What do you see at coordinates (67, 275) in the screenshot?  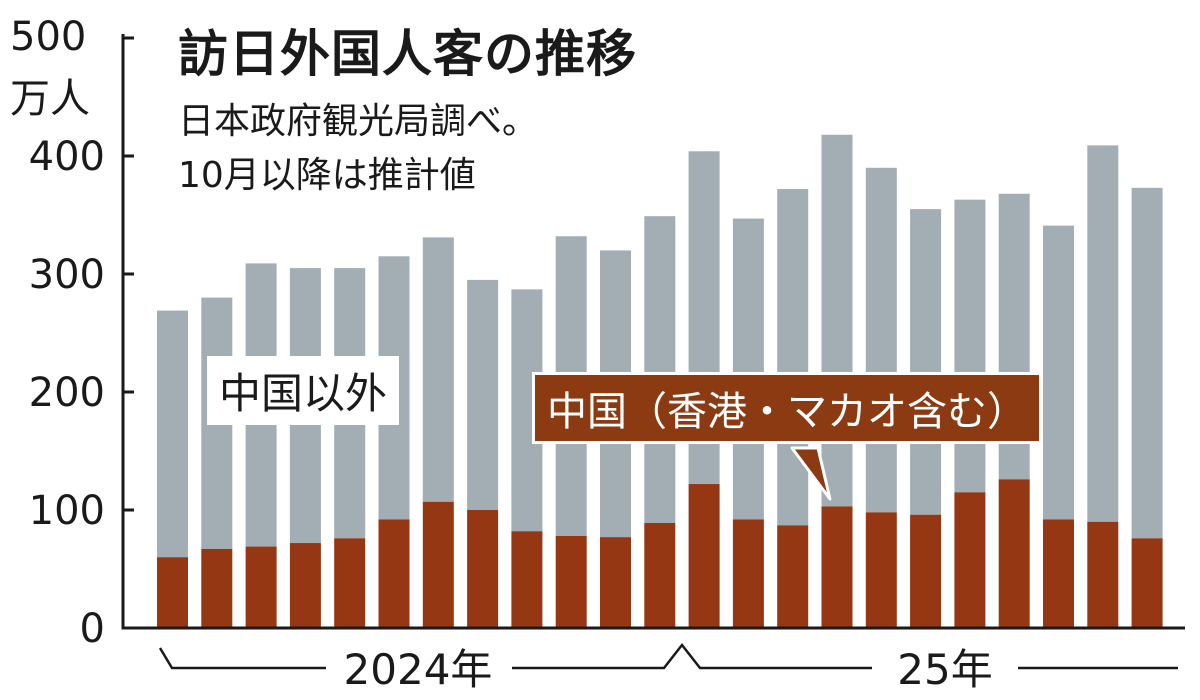 I see `y-tick-label-300: 300` at bounding box center [67, 275].